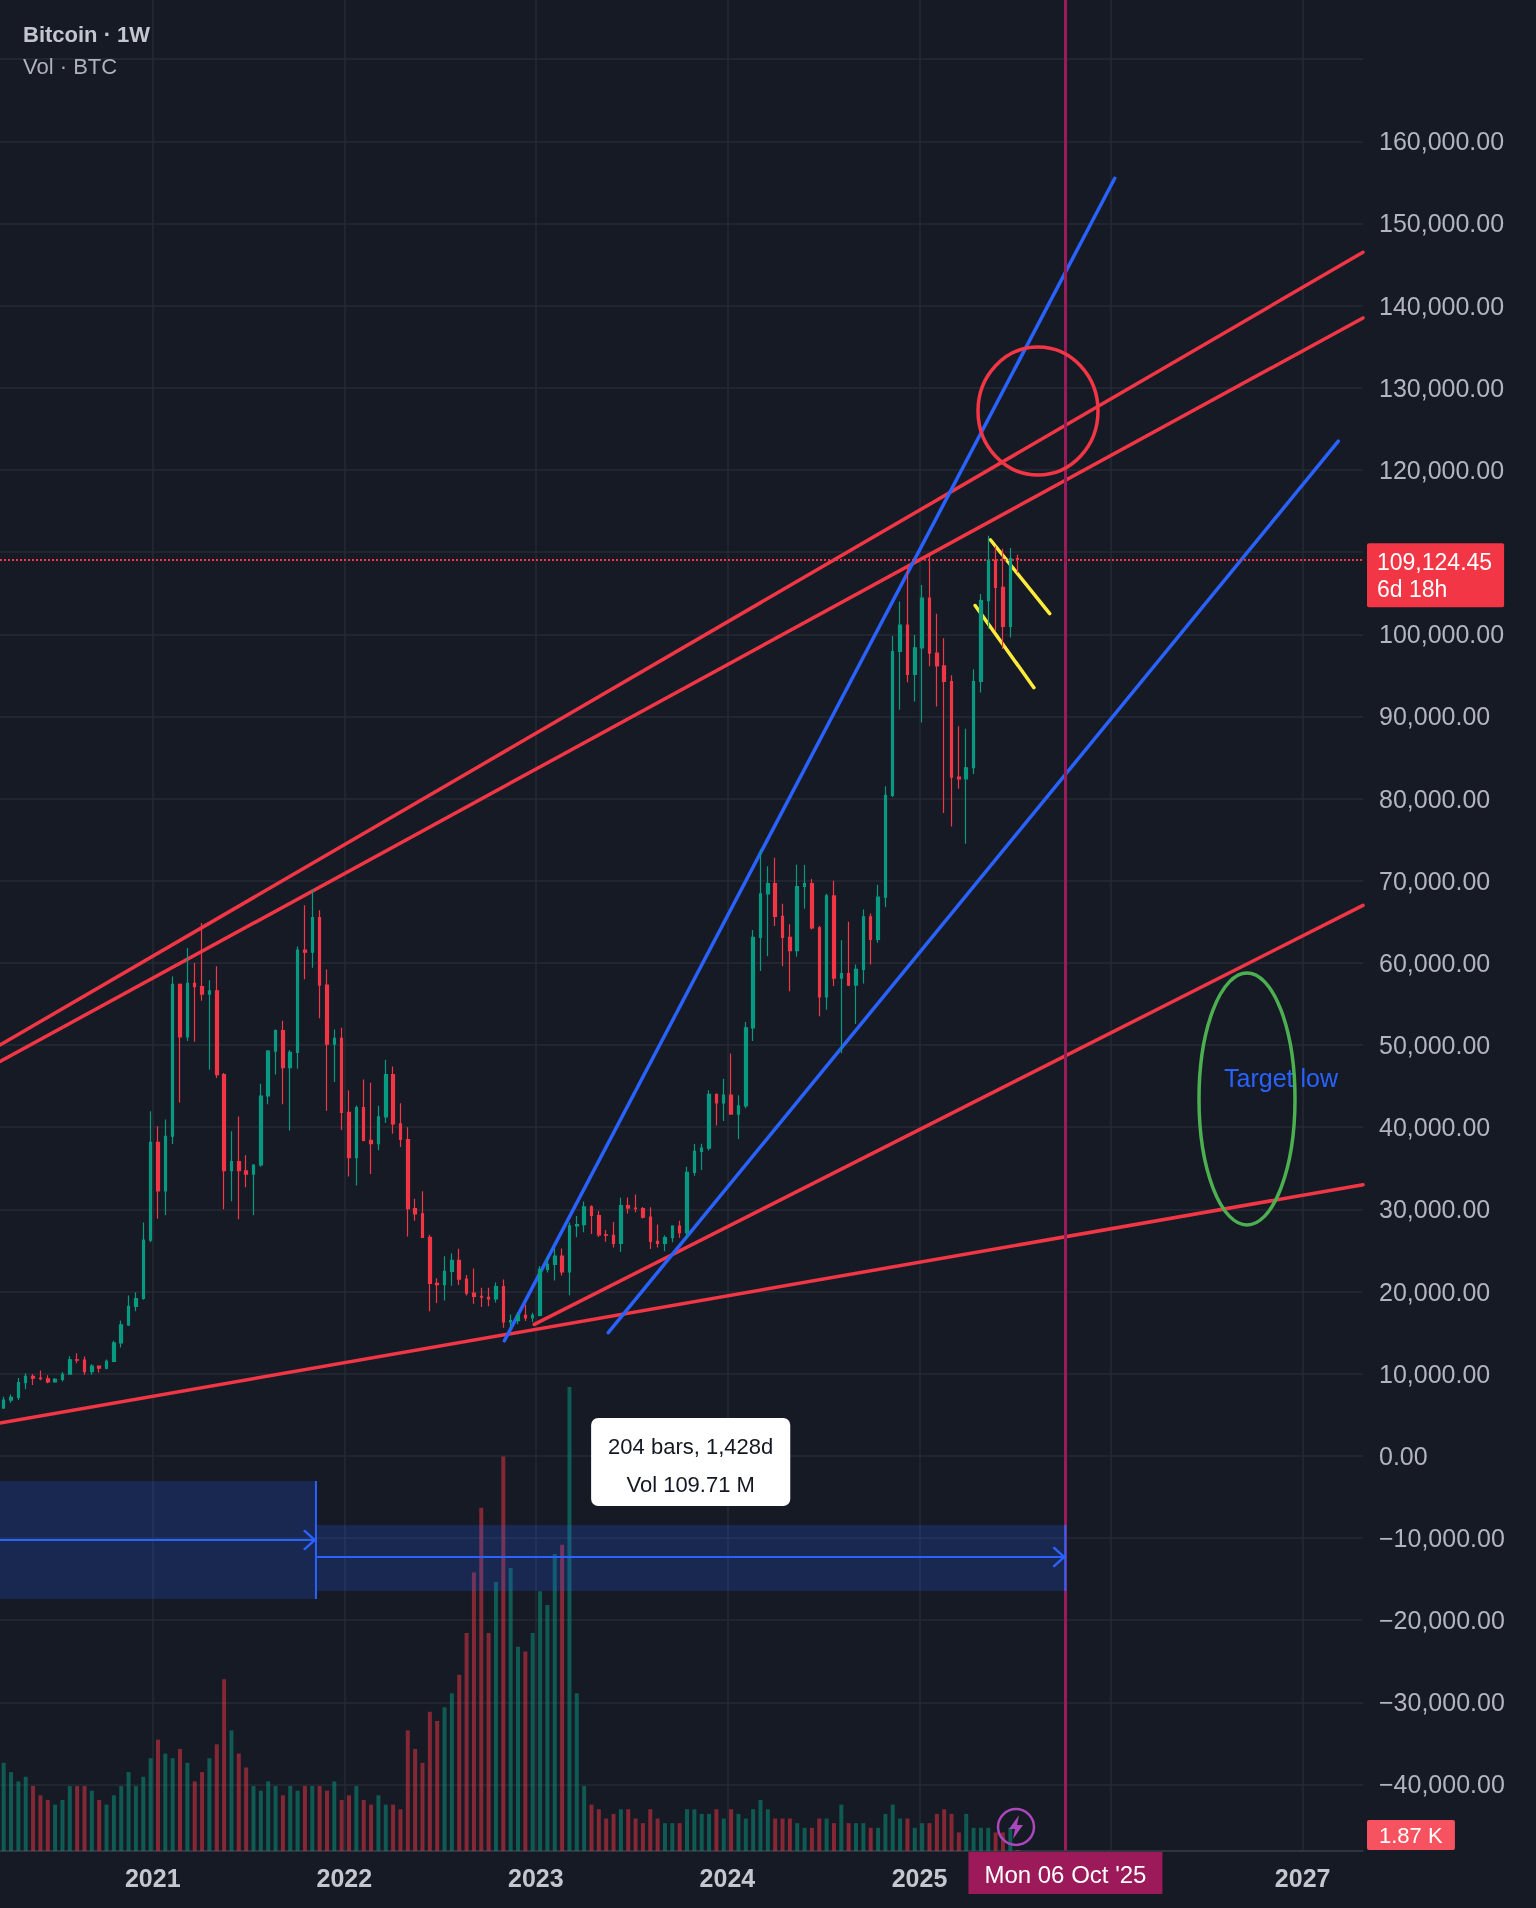 The height and width of the screenshot is (1908, 1536). I want to click on y-tick-label: 160,000.00, so click(1442, 141).